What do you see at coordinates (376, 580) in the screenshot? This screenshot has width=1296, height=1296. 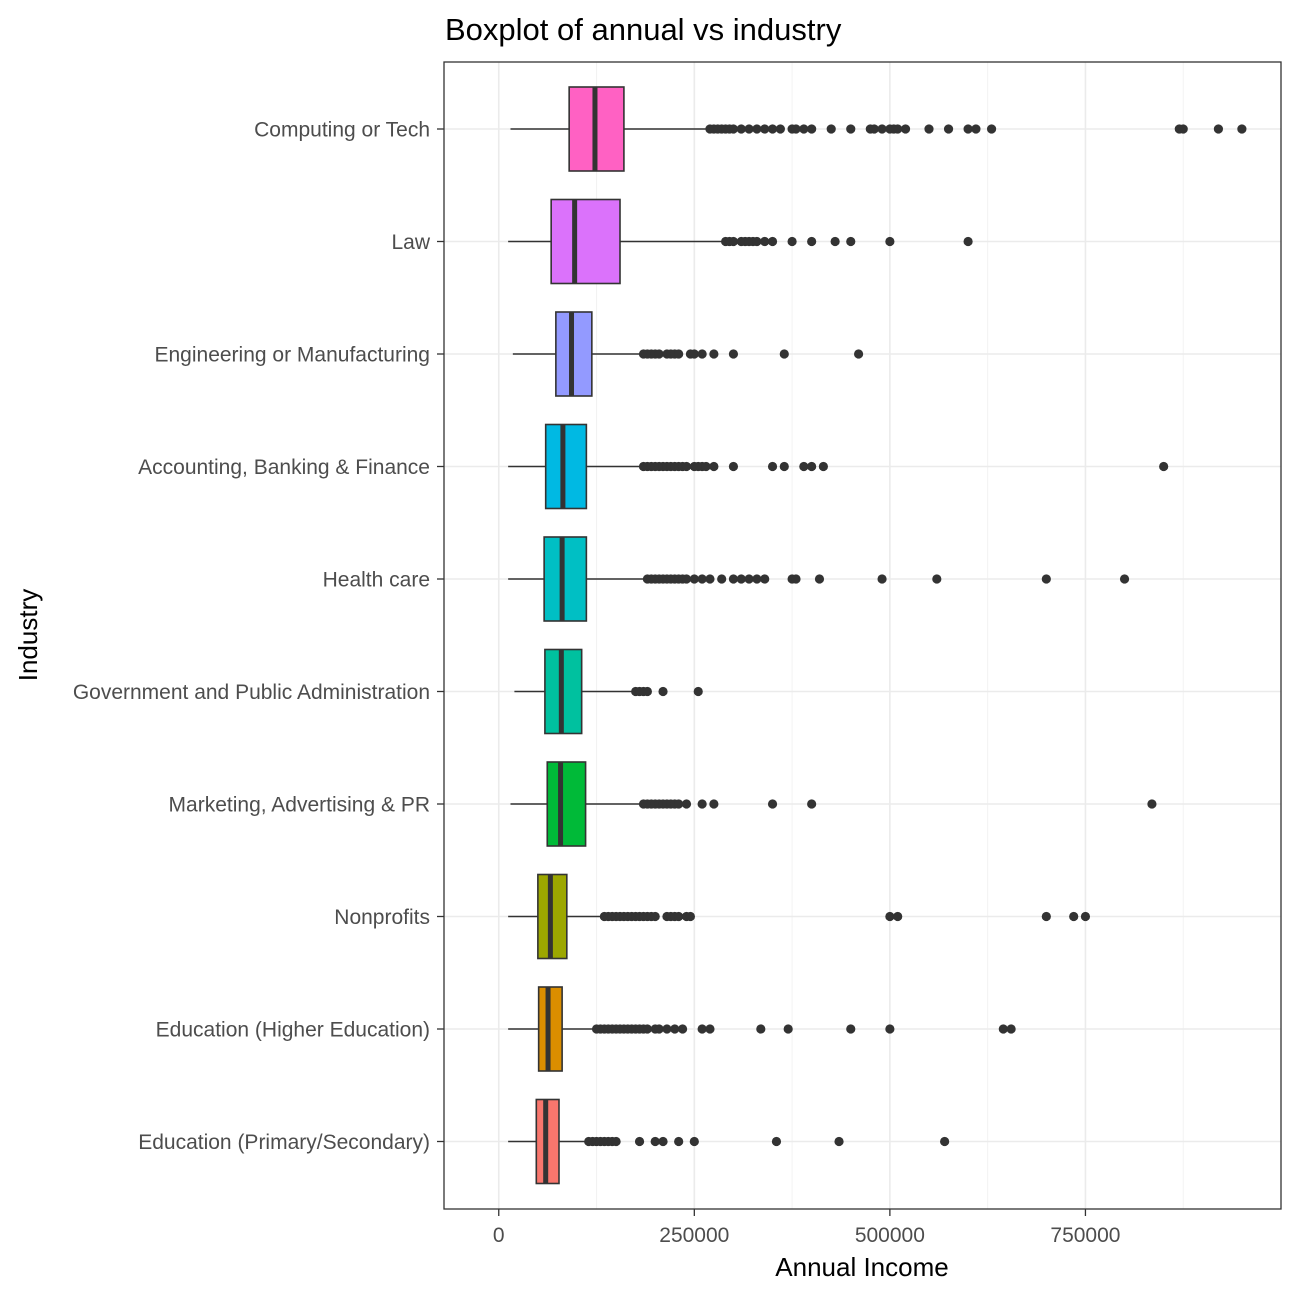 I see `y-tick-label: Health care` at bounding box center [376, 580].